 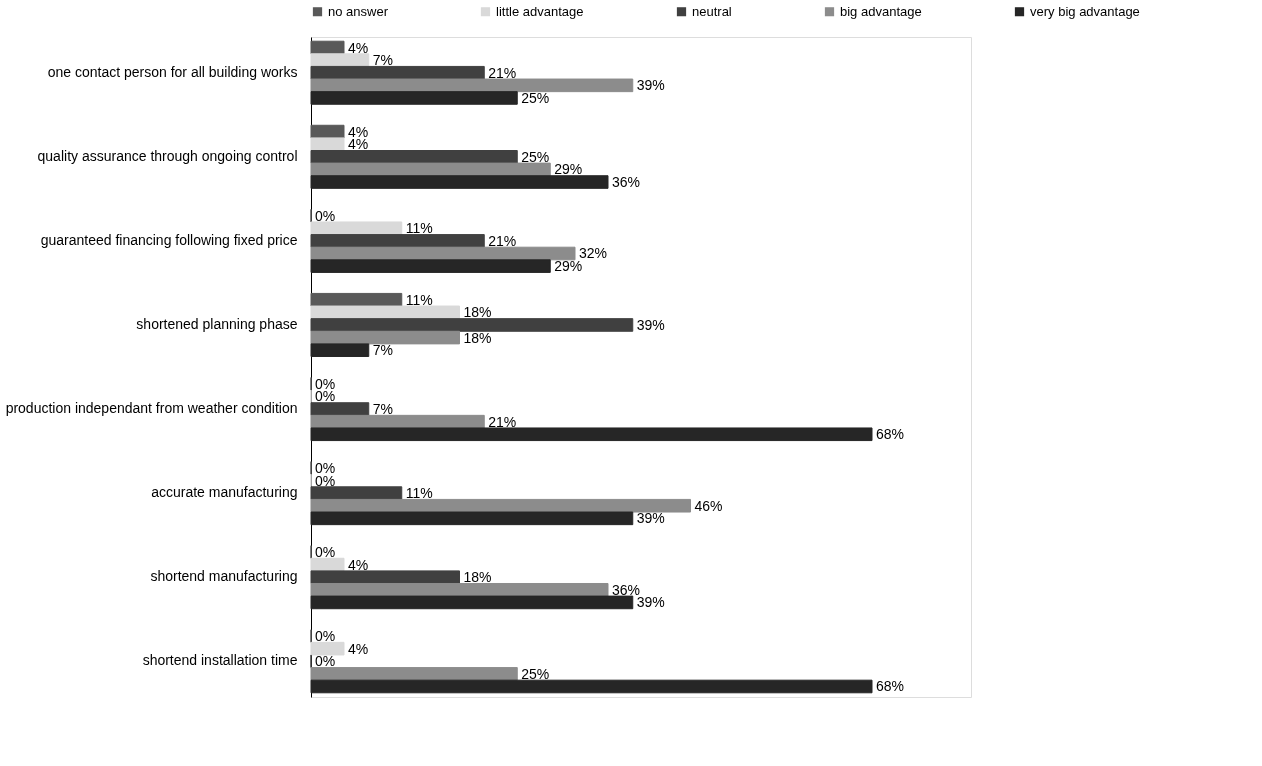 I want to click on y-tick-label: shortend installation time, so click(x=220, y=660).